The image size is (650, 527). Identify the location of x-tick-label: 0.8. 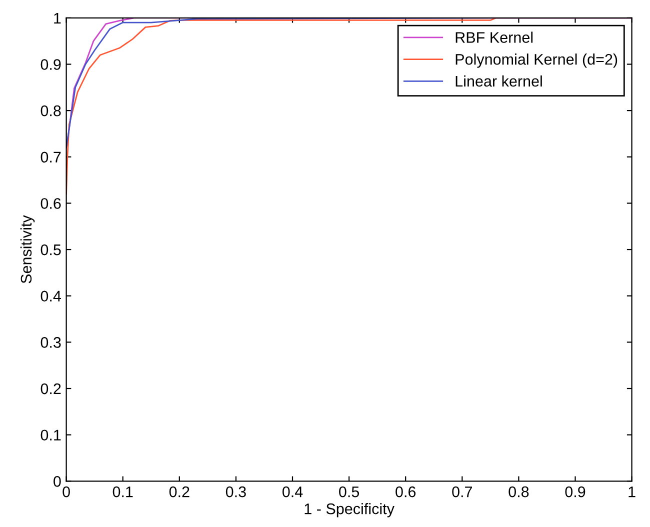
(518, 492).